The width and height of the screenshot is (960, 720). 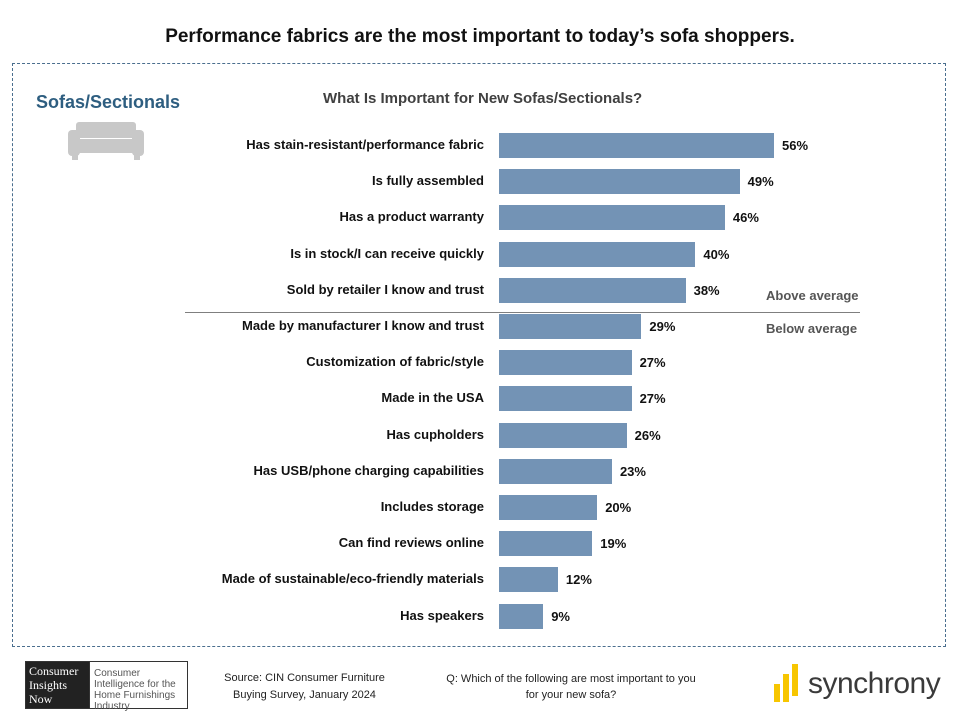 I want to click on bar-category-label: Is fully assembled, so click(x=428, y=181).